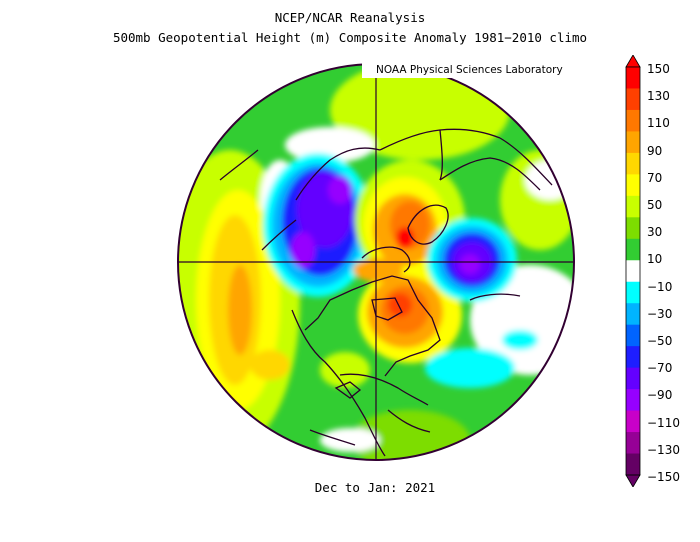 The height and width of the screenshot is (542, 700). Describe the element at coordinates (633, 61) in the screenshot. I see `colorbar-top-arrow` at that location.